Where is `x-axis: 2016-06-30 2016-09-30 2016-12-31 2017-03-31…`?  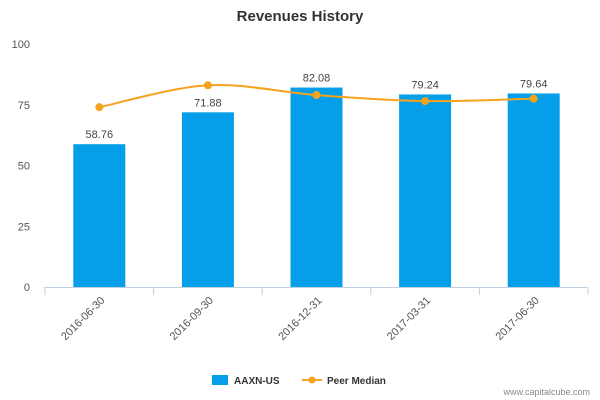
x-axis: 2016-06-30 2016-09-30 2016-12-31 2017-03-31… is located at coordinates (316, 315).